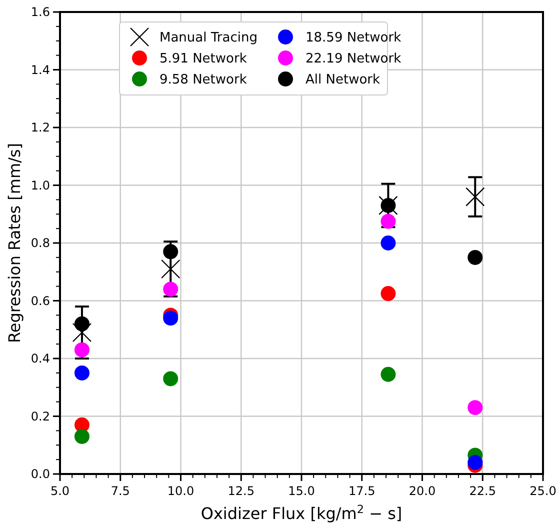 The image size is (559, 531). What do you see at coordinates (354, 38) in the screenshot?
I see `legend-label: 18.59 Network` at bounding box center [354, 38].